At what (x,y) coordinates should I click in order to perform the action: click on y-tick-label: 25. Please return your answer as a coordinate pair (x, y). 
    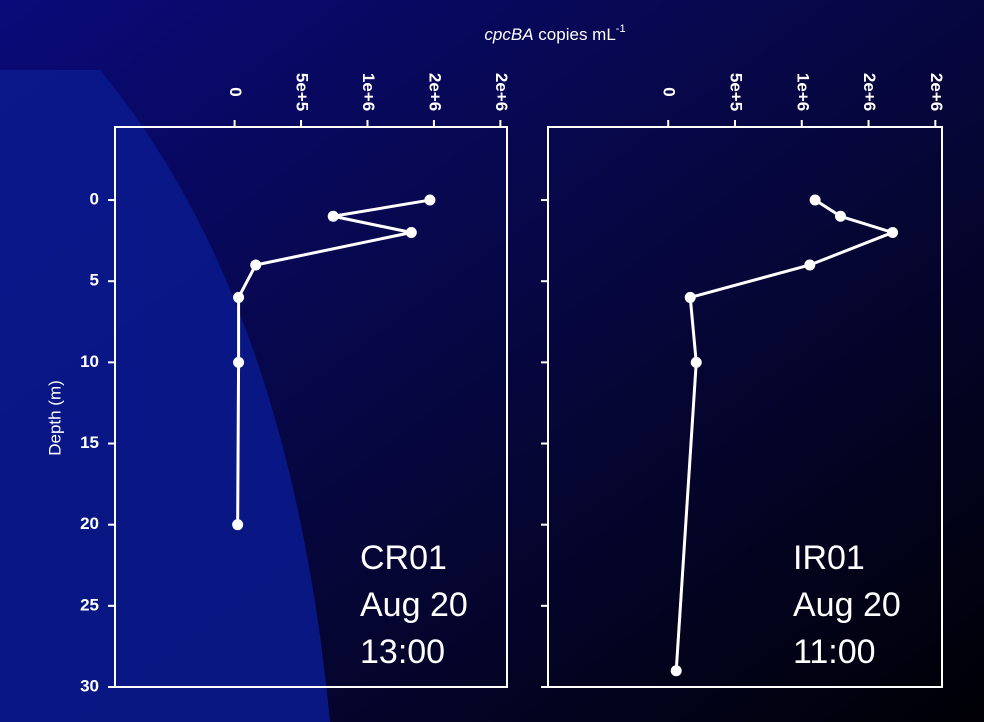
    Looking at the image, I should click on (89, 604).